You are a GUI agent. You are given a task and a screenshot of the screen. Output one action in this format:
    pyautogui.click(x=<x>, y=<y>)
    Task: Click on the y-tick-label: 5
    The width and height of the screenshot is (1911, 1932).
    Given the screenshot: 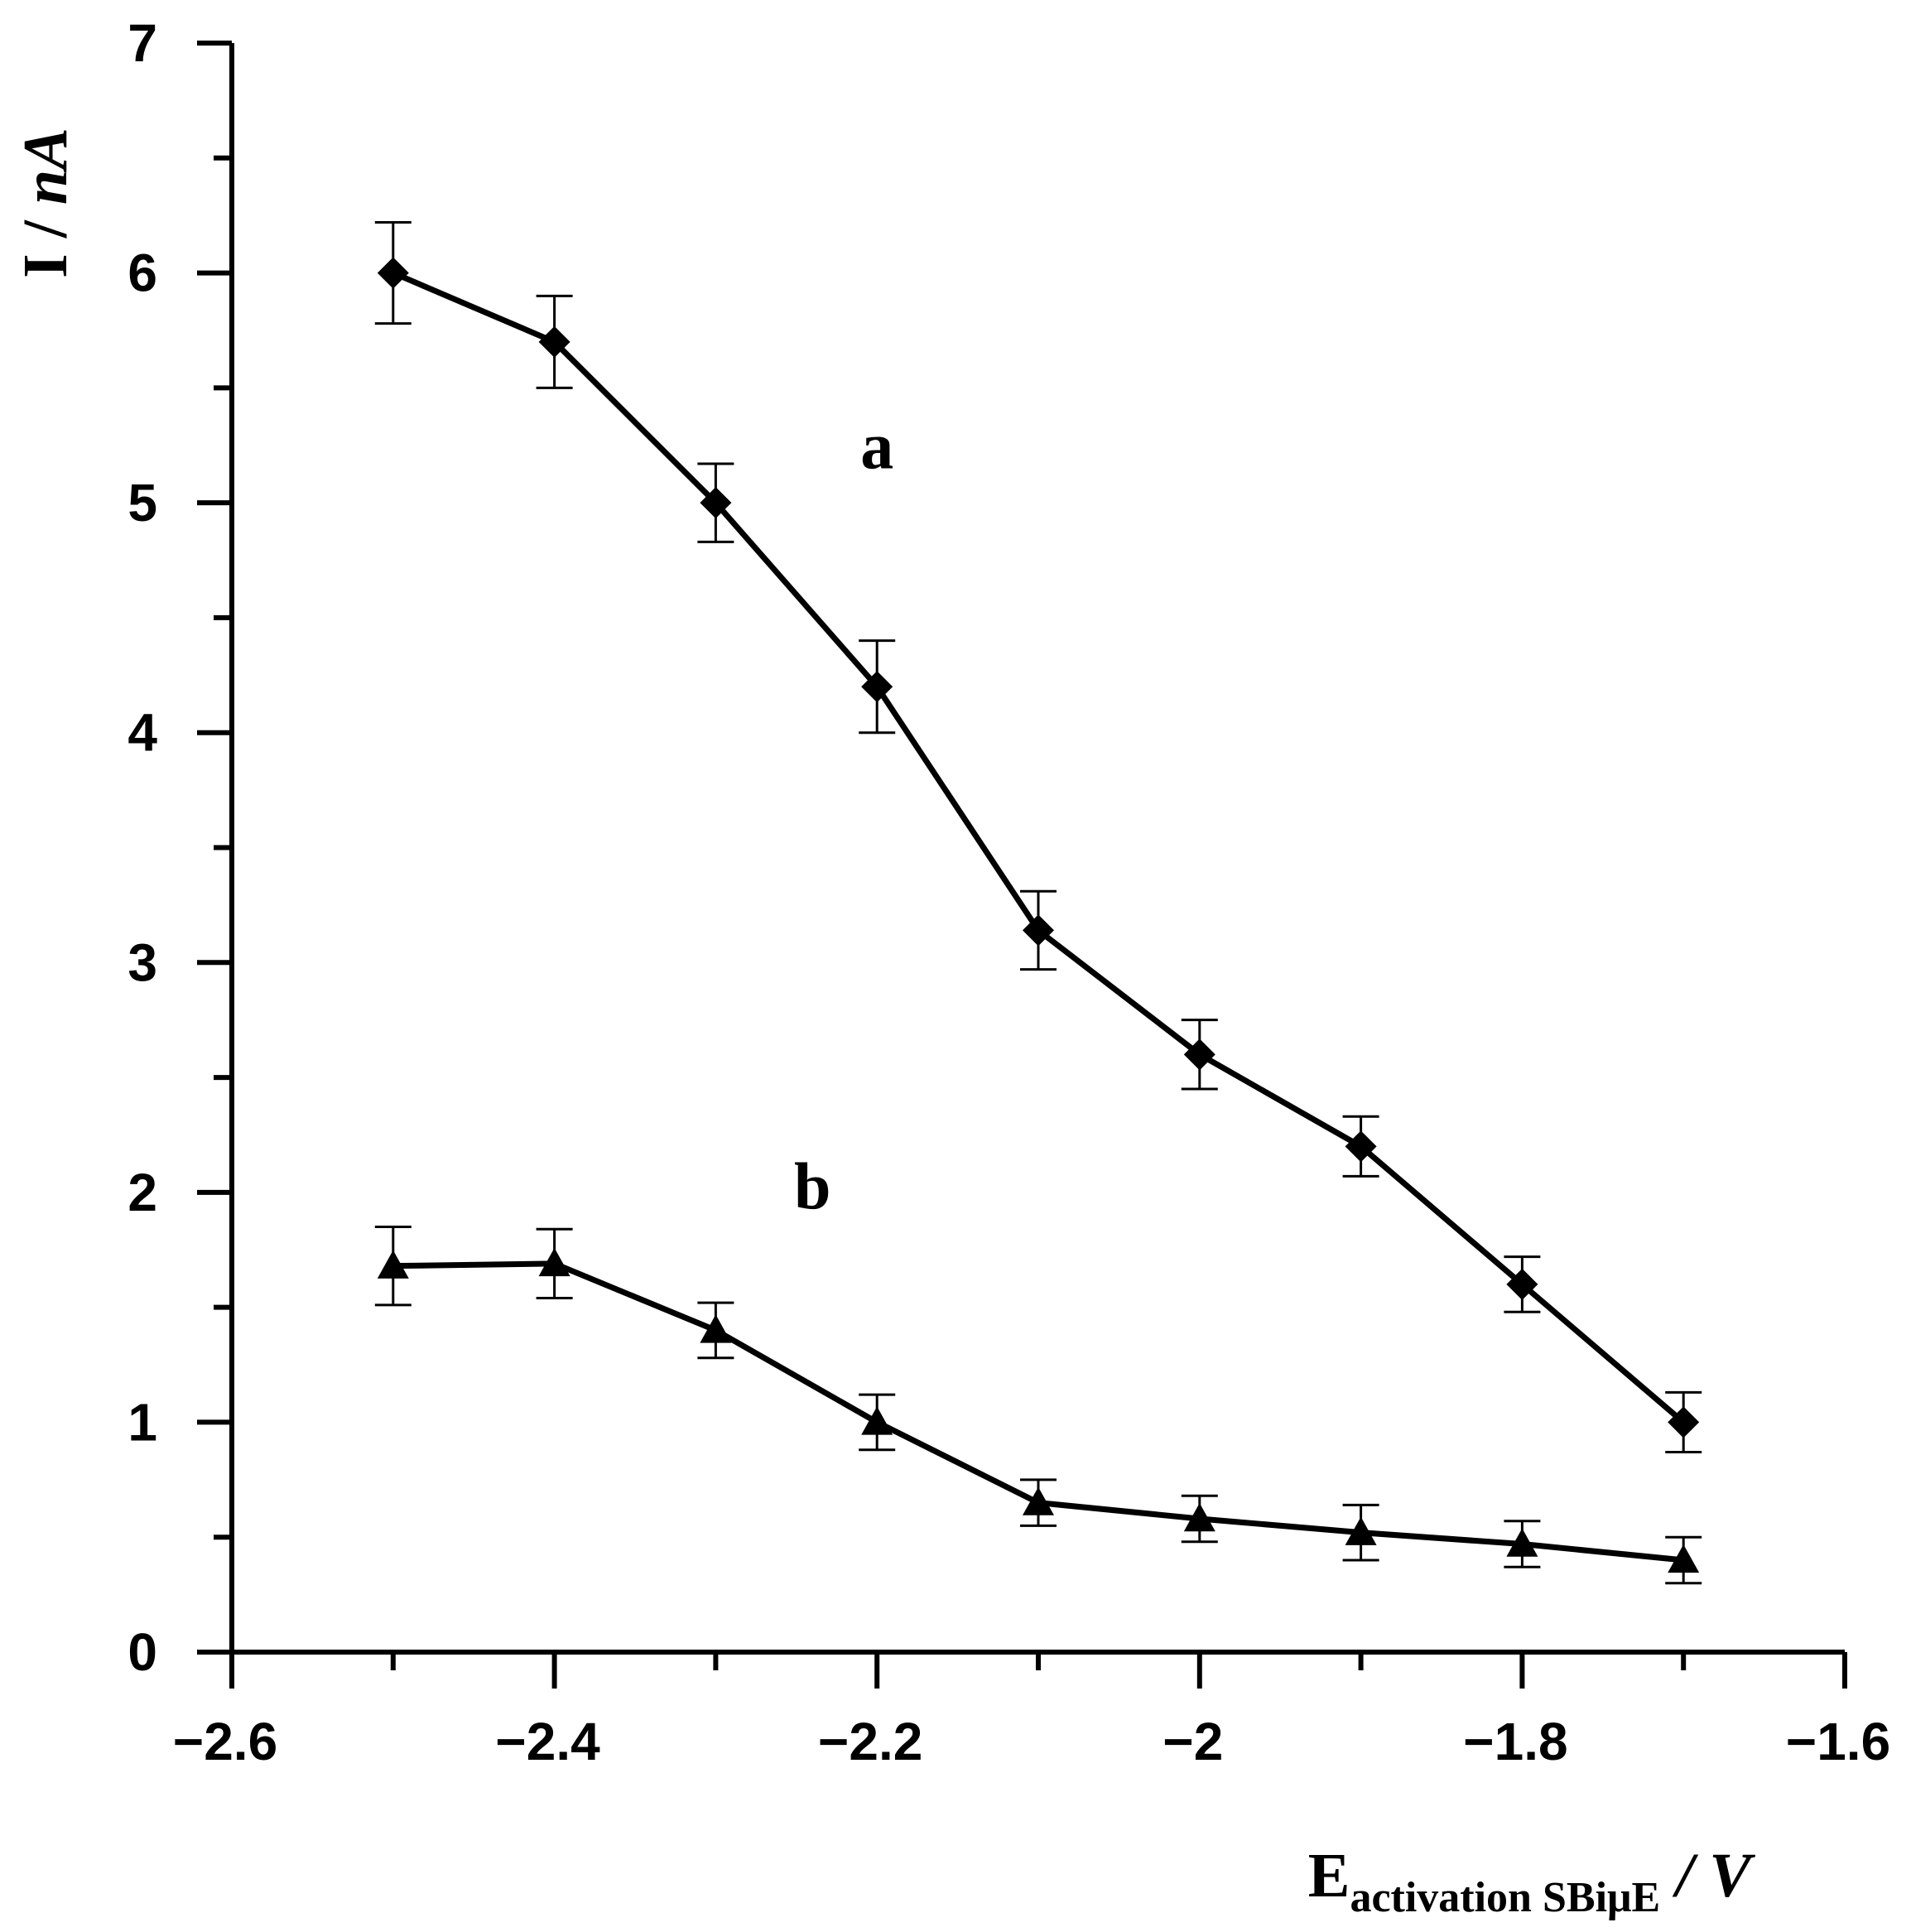 What is the action you would take?
    pyautogui.click(x=142, y=502)
    